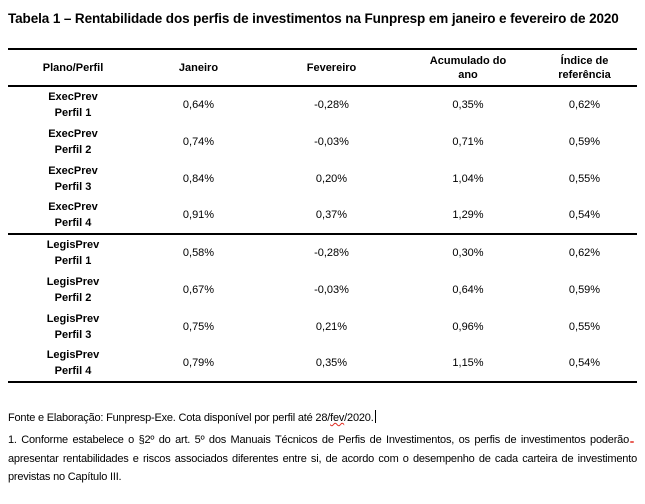  What do you see at coordinates (198, 105) in the screenshot?
I see `janeiro-value: 0,64%` at bounding box center [198, 105].